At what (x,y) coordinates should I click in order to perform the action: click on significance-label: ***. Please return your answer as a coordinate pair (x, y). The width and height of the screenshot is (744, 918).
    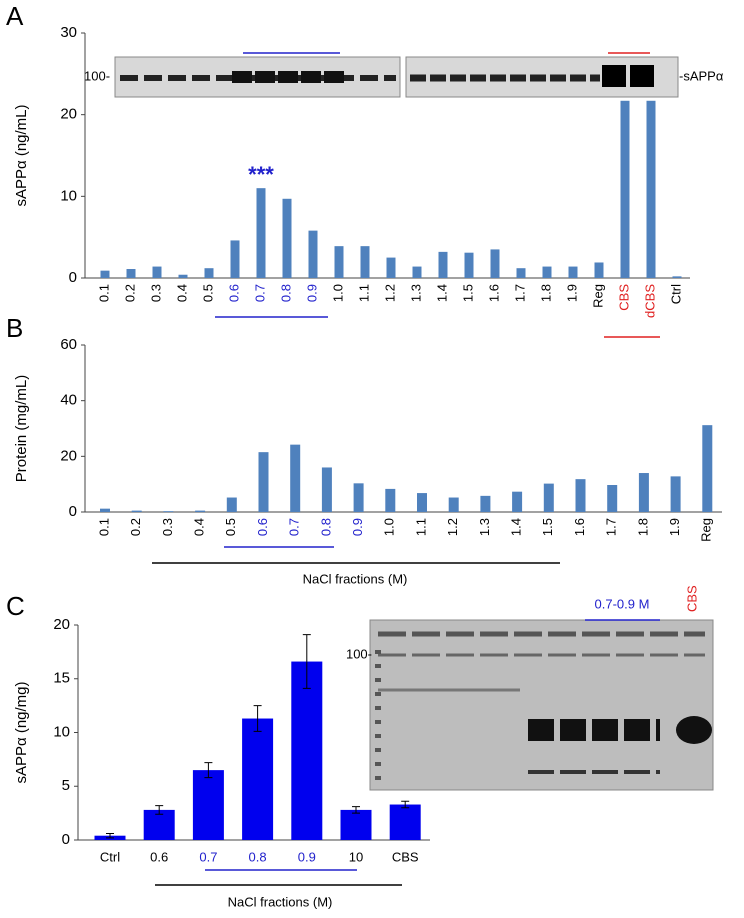
    Looking at the image, I should click on (261, 174).